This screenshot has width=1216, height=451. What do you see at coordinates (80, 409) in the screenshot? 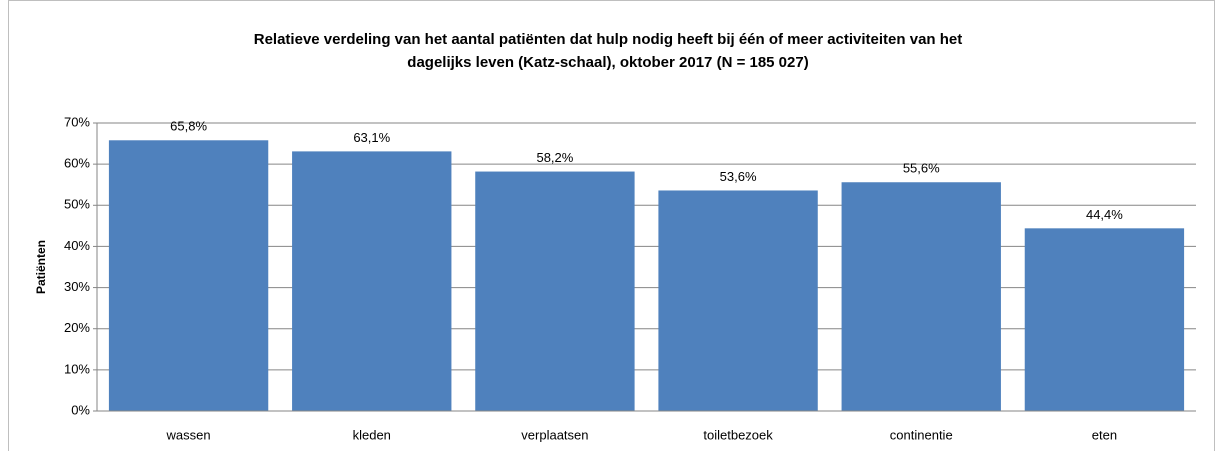
I see `y-tick-label: 0%` at bounding box center [80, 409].